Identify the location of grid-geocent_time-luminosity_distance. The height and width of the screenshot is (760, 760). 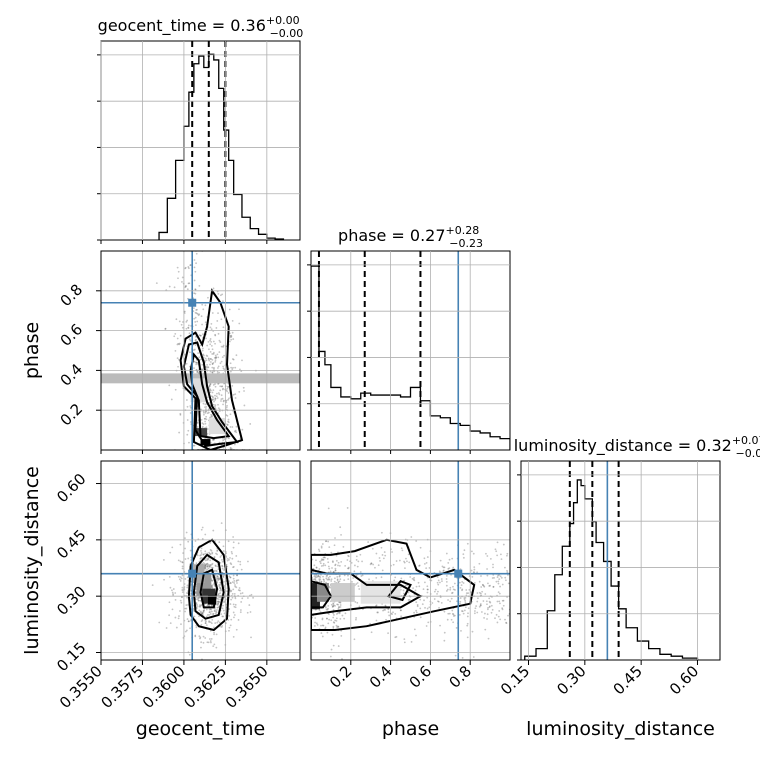
(200, 560).